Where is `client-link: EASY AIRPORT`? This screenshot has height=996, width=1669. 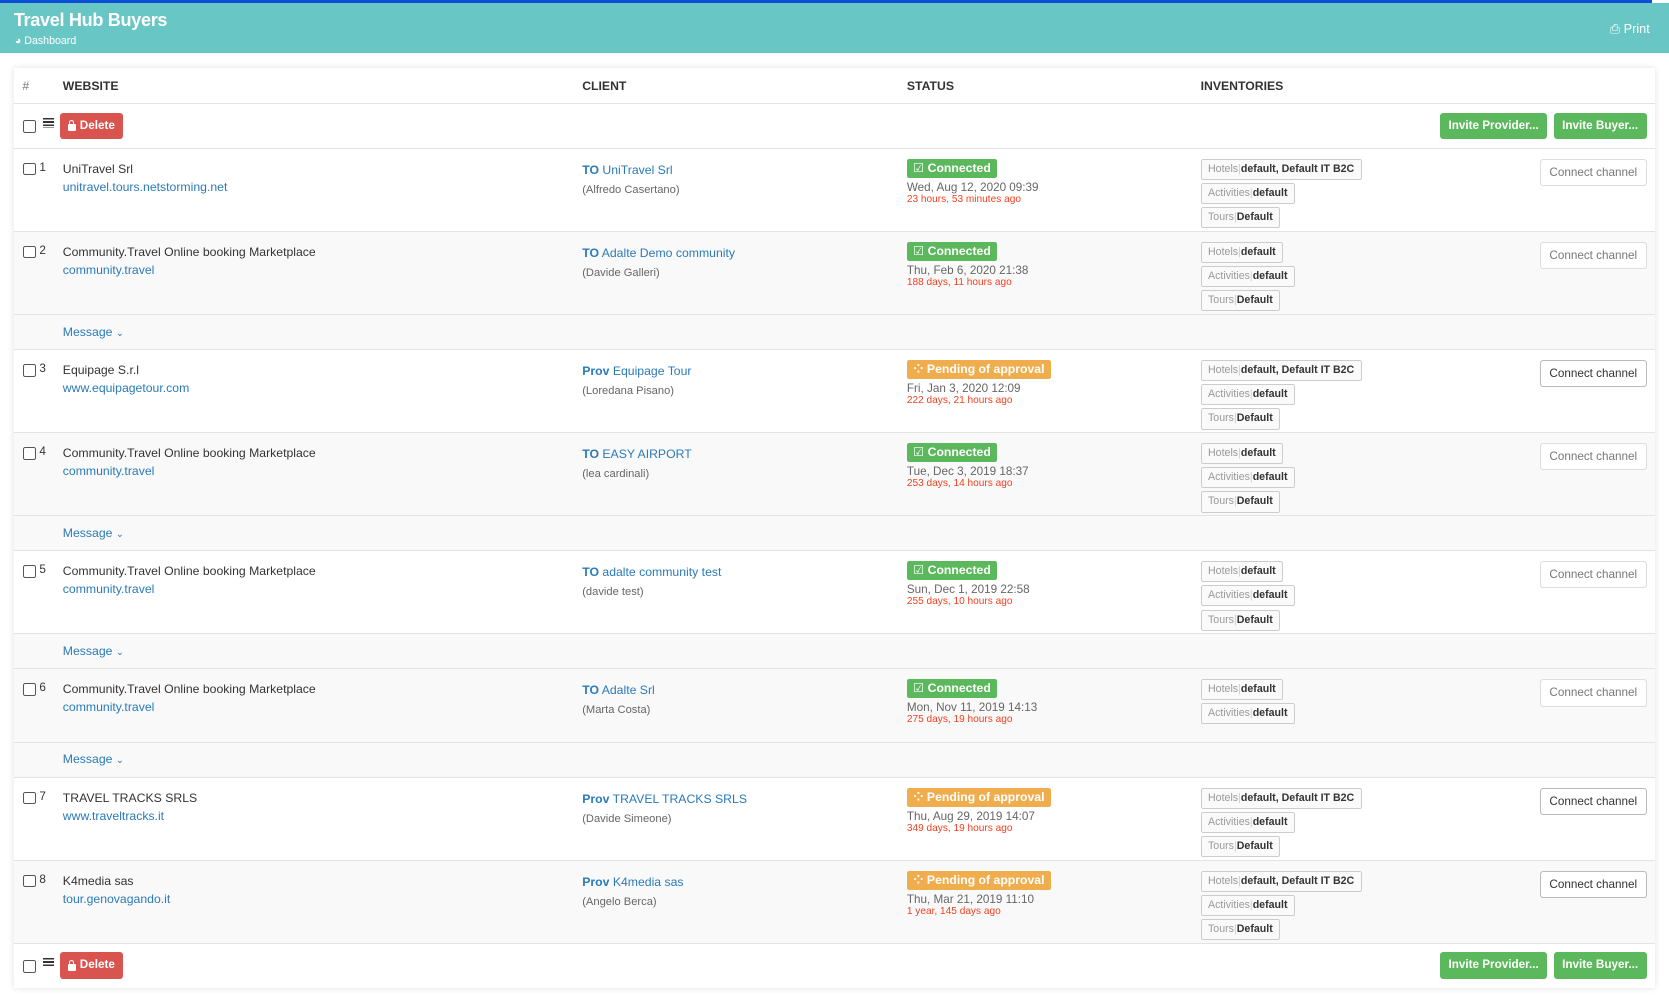 client-link: EASY AIRPORT is located at coordinates (647, 453).